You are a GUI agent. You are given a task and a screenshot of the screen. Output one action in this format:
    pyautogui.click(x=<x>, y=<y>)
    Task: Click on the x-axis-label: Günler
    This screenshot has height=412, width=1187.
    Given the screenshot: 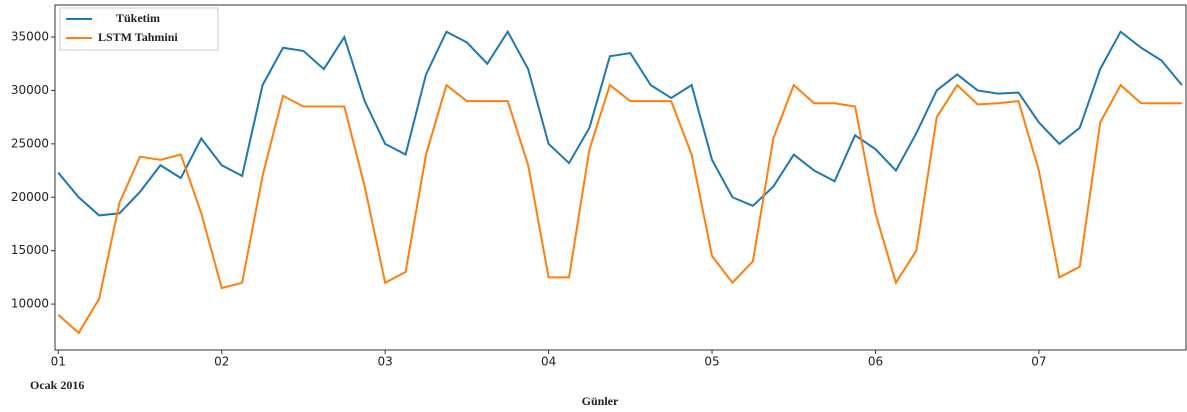 What is the action you would take?
    pyautogui.click(x=600, y=401)
    